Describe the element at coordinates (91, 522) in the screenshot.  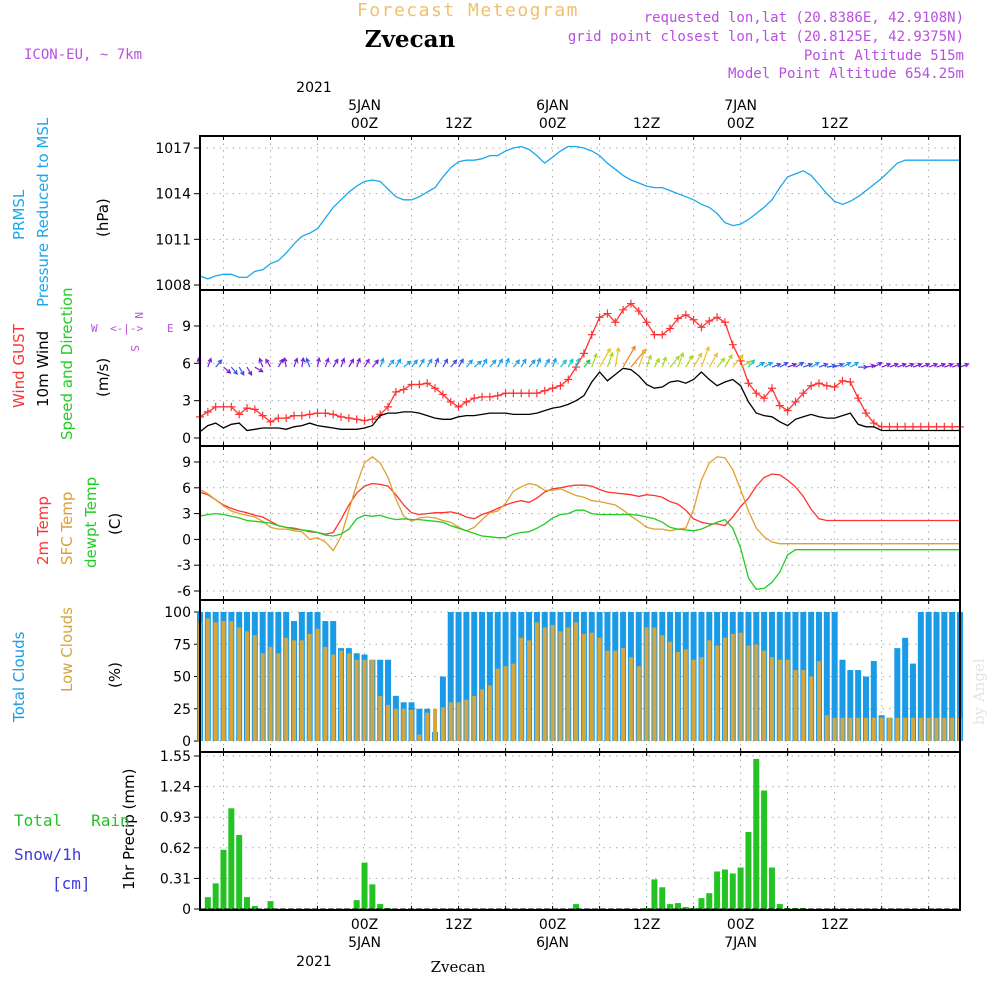
I see `dewpt-label: dewpt Temp` at that location.